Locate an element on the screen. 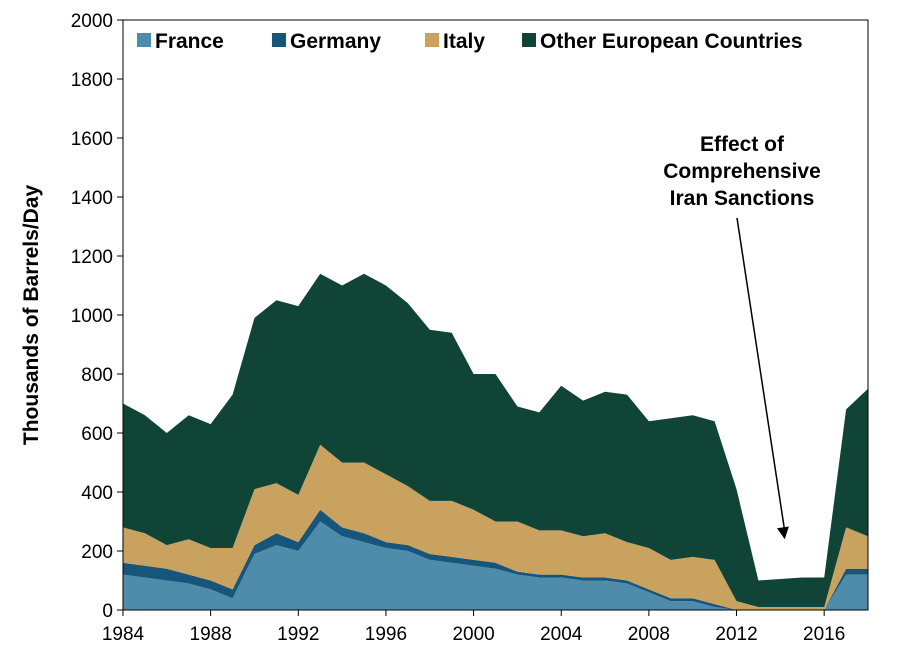  area-france is located at coordinates (495, 565).